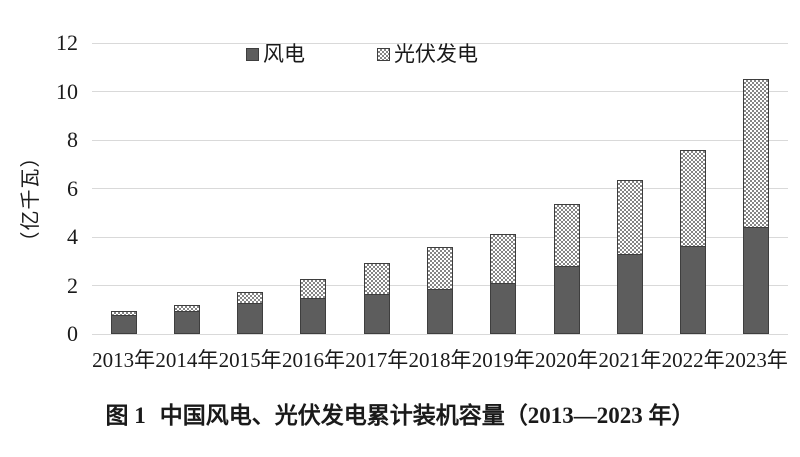  I want to click on bar-2021年, so click(629, 257).